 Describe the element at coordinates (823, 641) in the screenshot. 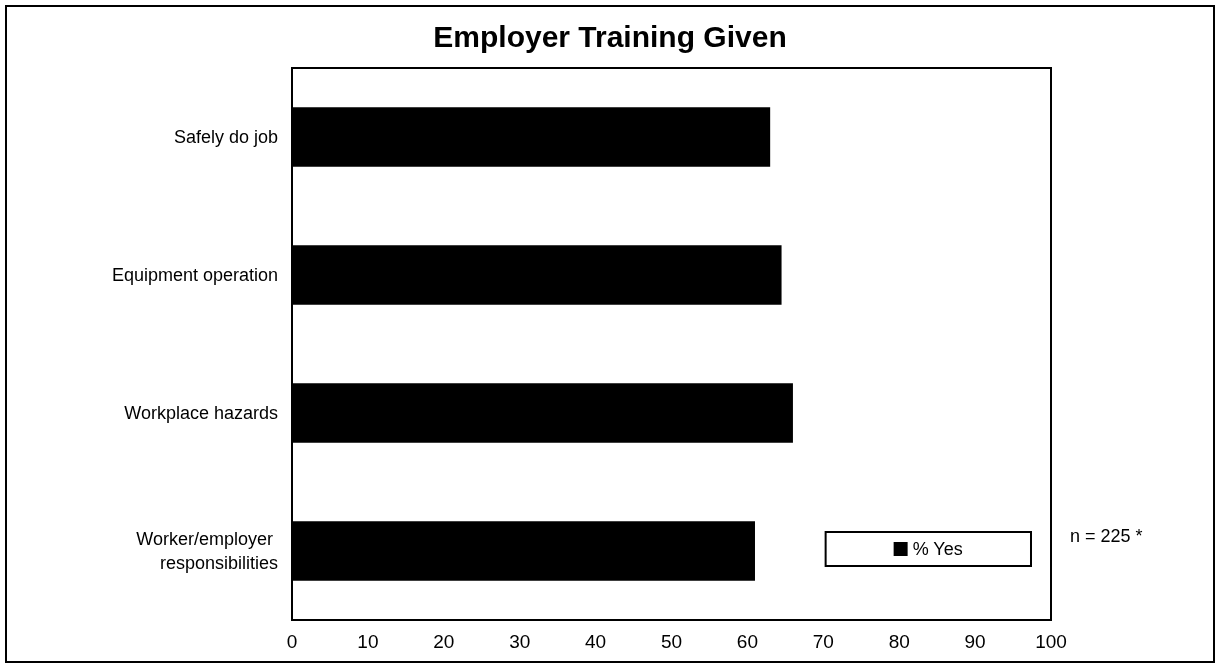

I see `x-tick-label: 70` at that location.